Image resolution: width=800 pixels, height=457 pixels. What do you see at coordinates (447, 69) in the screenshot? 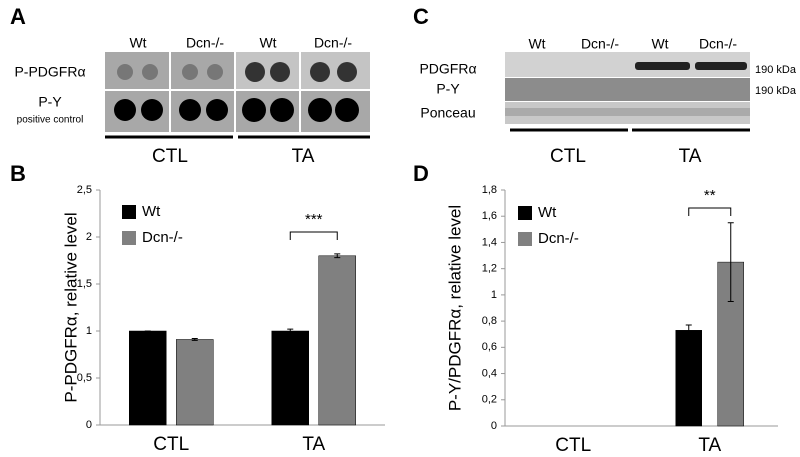
I see `row-label: PDGFRα` at bounding box center [447, 69].